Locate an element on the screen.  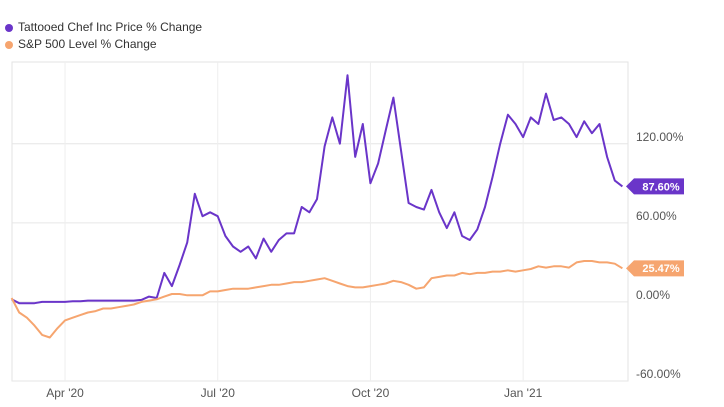
y-tick-label: 120.00% is located at coordinates (660, 137).